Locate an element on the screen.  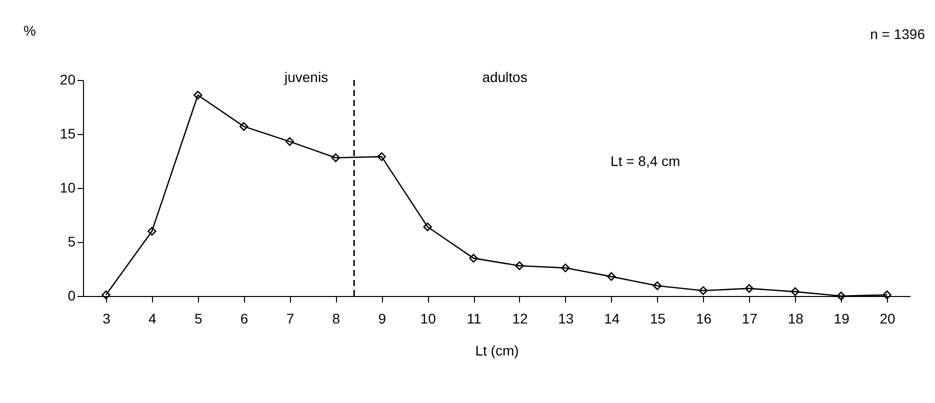
x-tick-label: 11 is located at coordinates (474, 318).